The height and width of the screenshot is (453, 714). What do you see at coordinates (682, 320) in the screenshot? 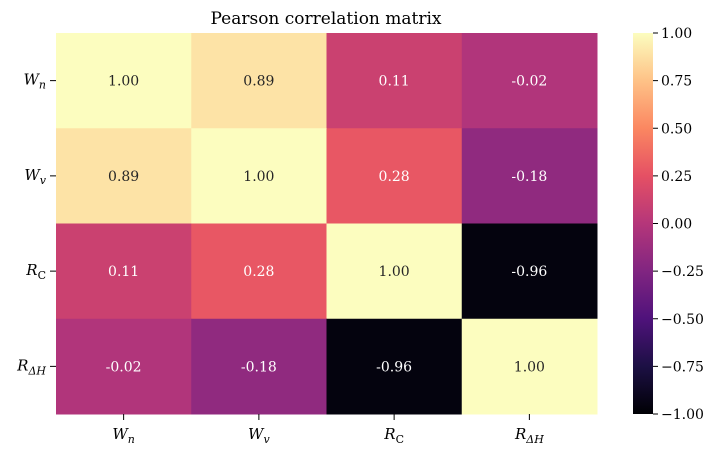
I see `colorbar-tick-label: −0.50` at bounding box center [682, 320].